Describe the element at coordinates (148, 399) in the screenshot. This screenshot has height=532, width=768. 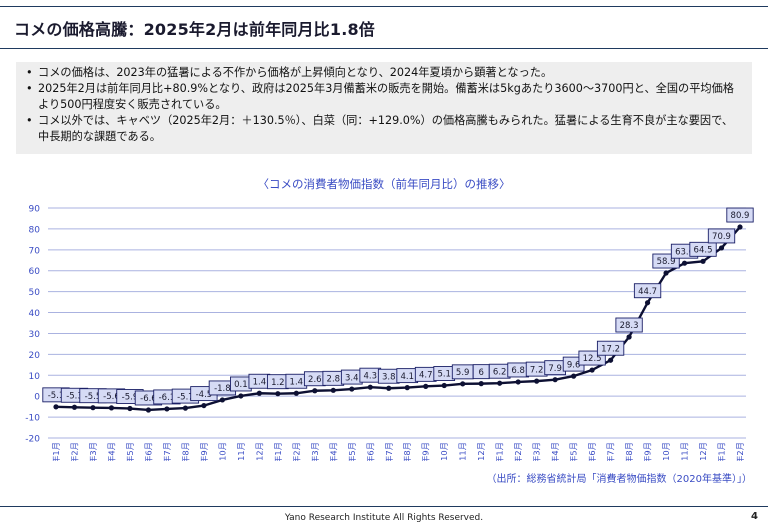
I see `data-label: -6.6` at that location.